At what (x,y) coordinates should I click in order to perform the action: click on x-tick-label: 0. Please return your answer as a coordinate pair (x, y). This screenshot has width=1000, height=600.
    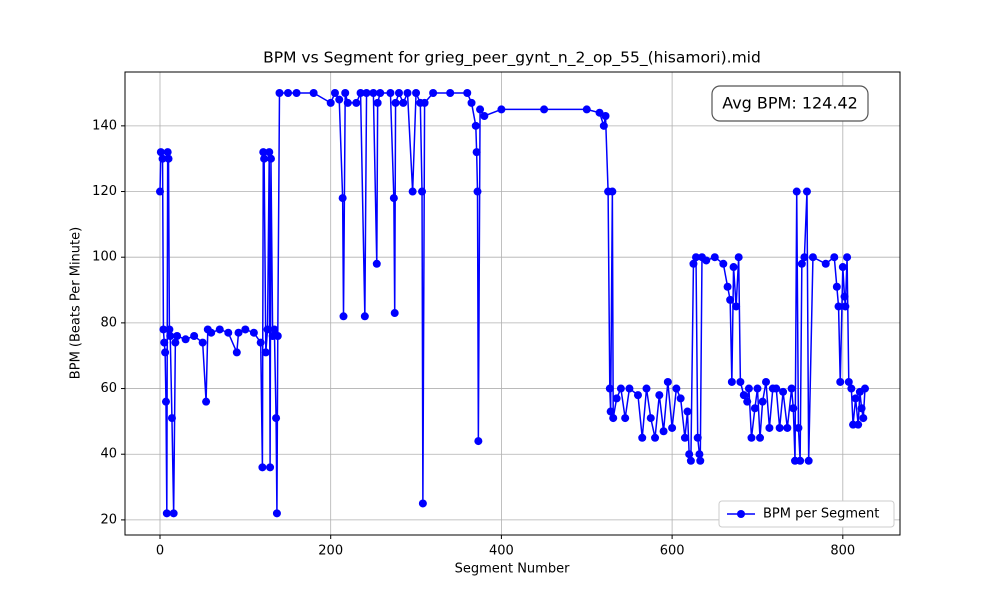
    Looking at the image, I should click on (160, 551).